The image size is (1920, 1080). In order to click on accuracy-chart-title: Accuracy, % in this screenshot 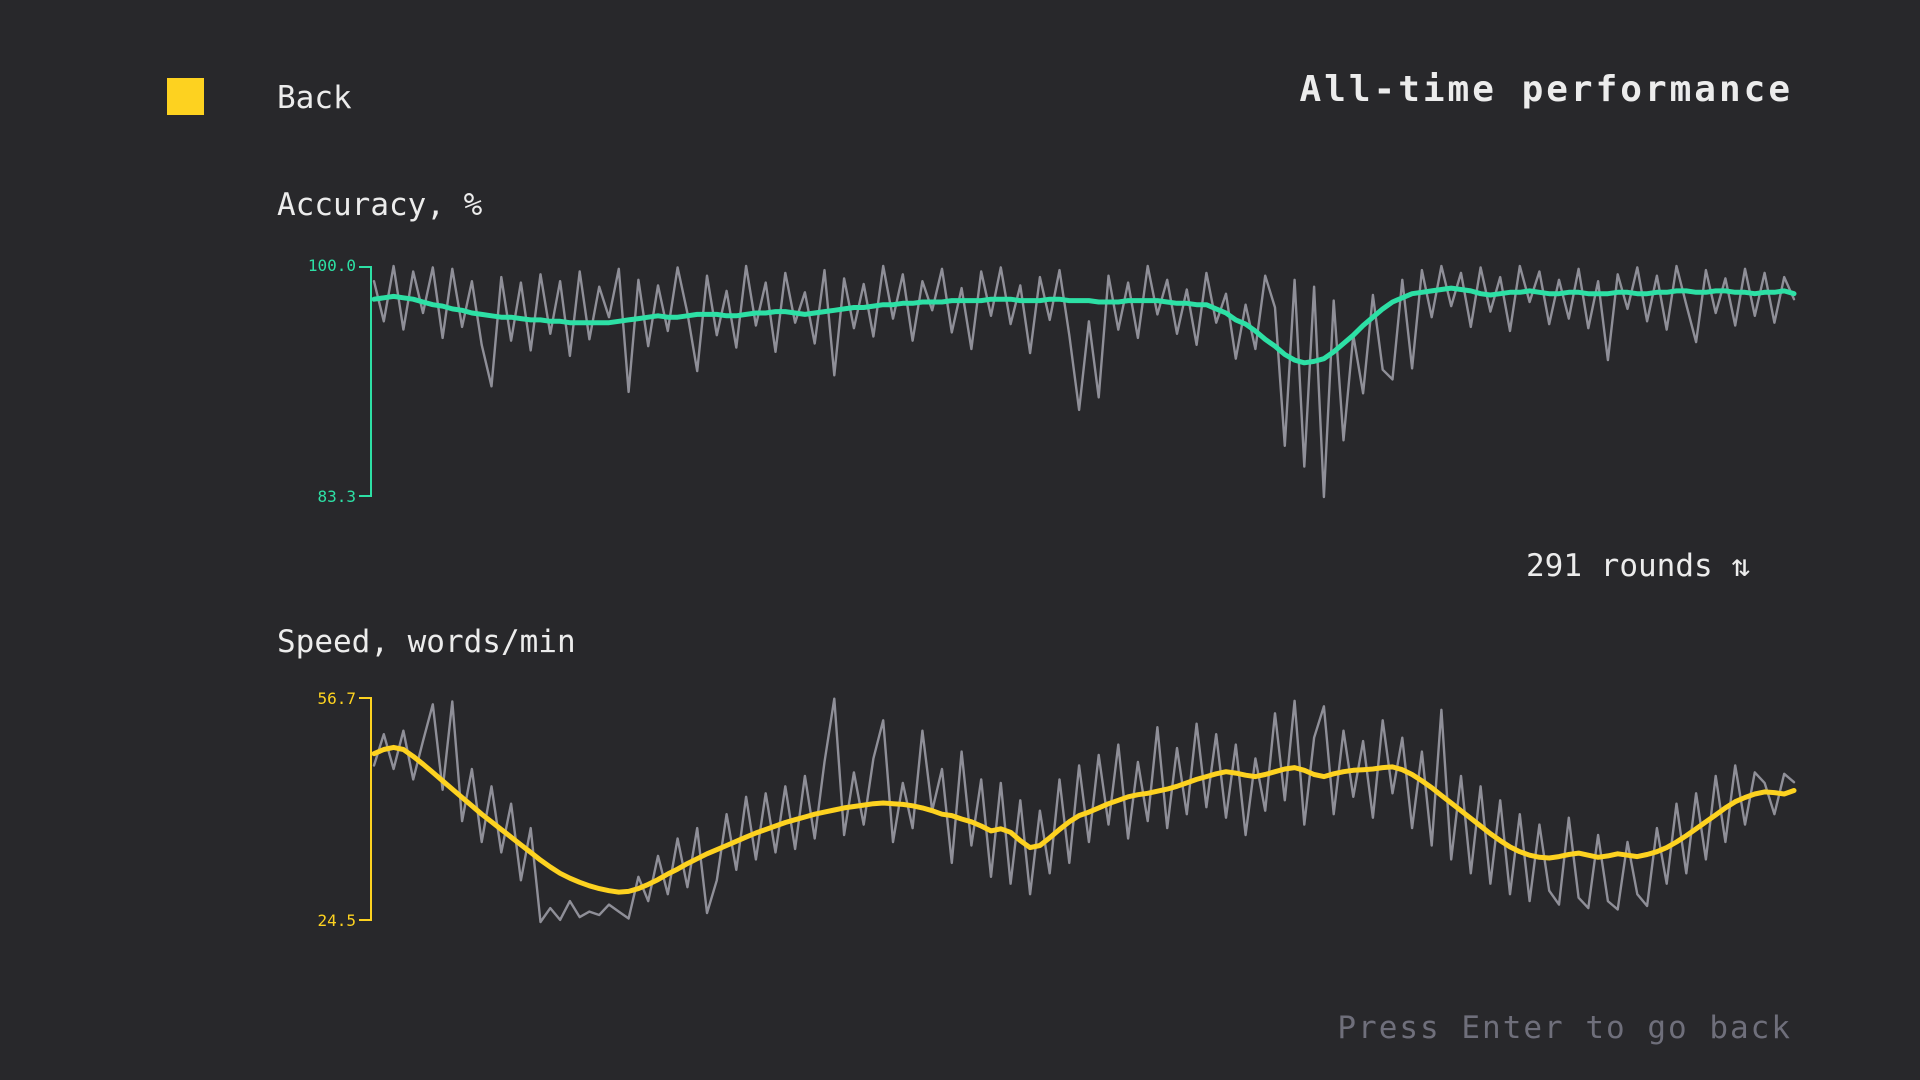, I will do `click(380, 205)`.